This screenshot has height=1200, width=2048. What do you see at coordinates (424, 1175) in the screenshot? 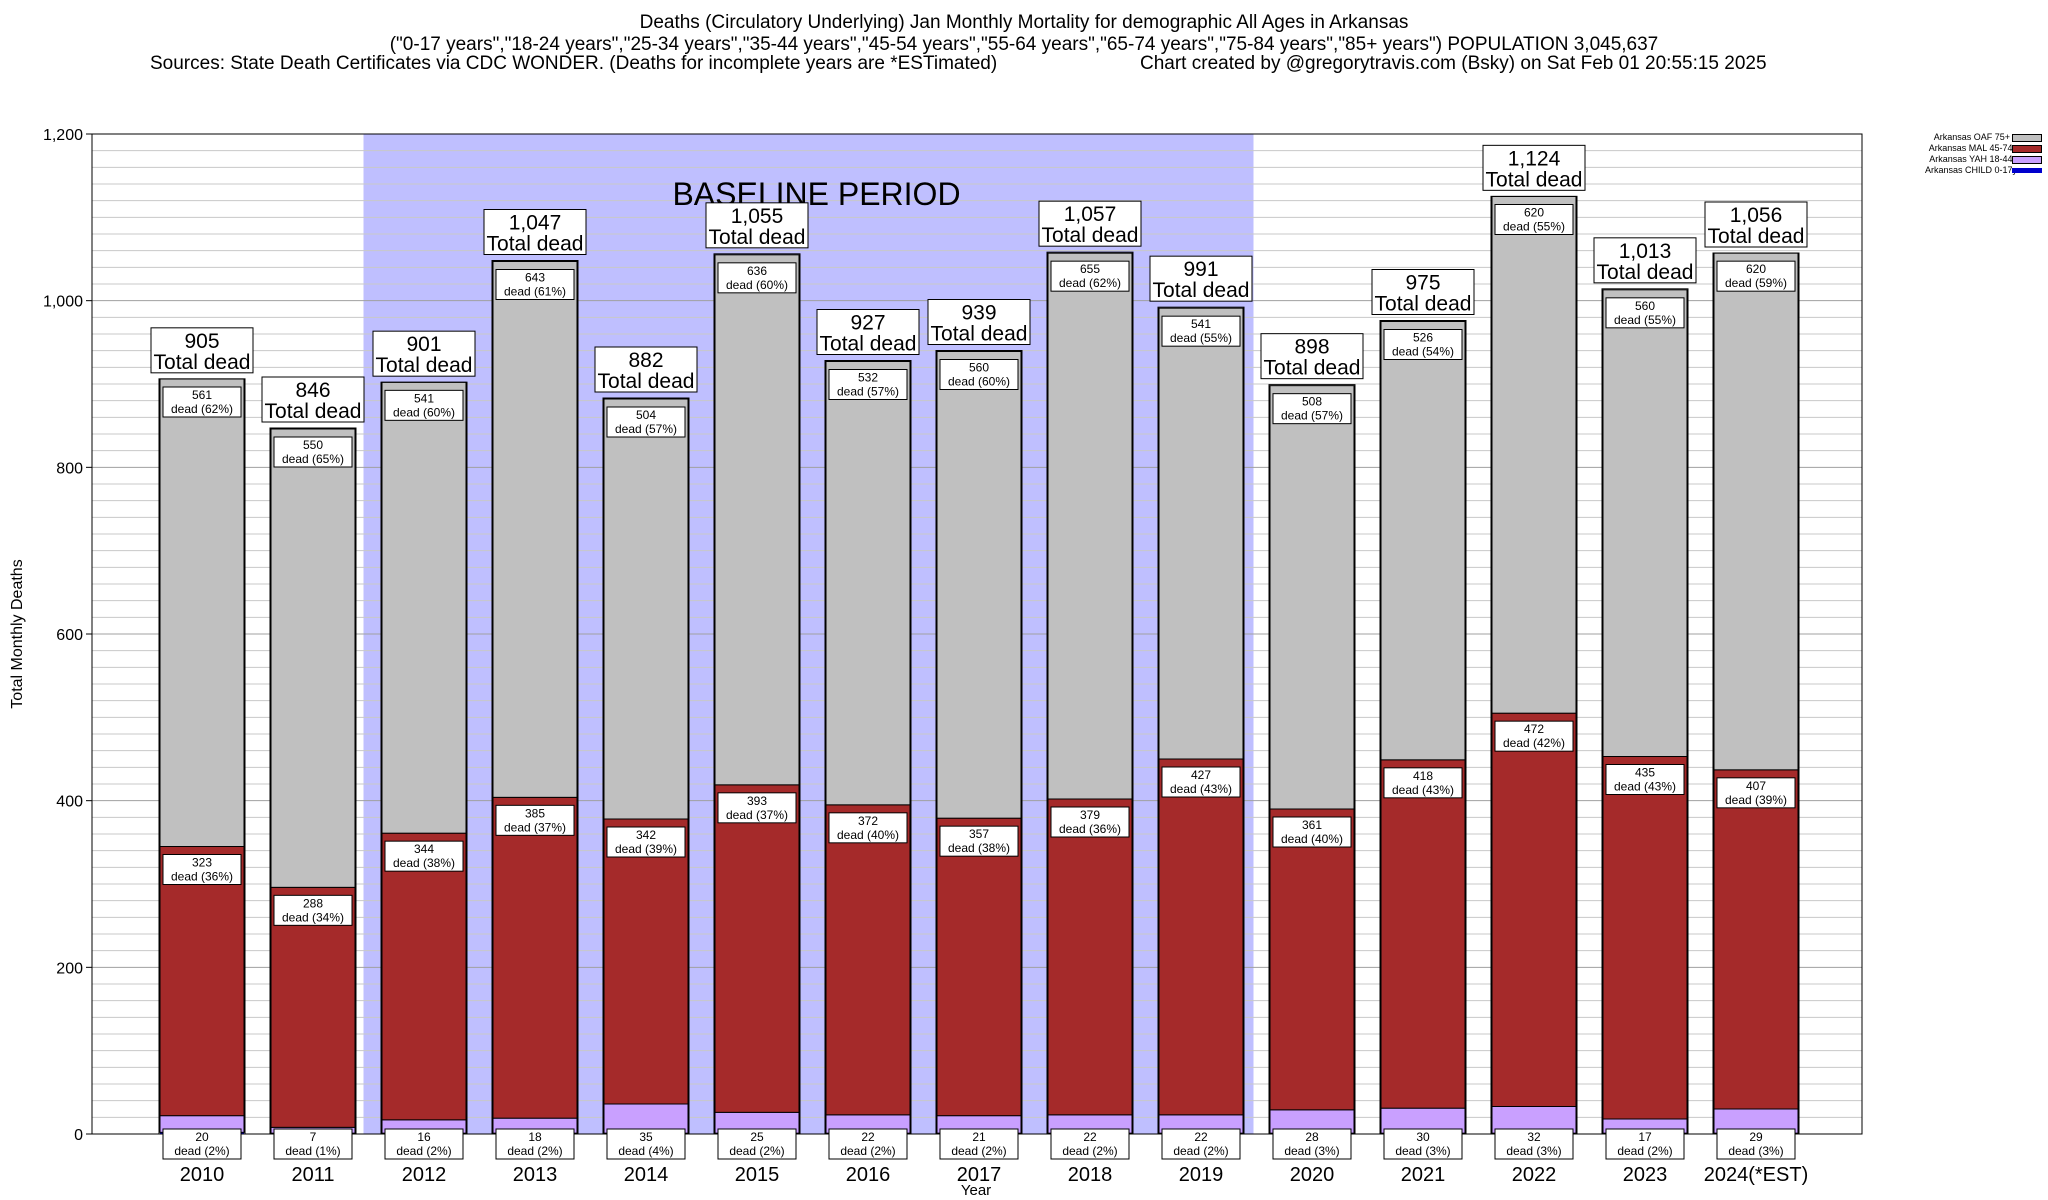
I see `x-tick-label: 2012` at bounding box center [424, 1175].